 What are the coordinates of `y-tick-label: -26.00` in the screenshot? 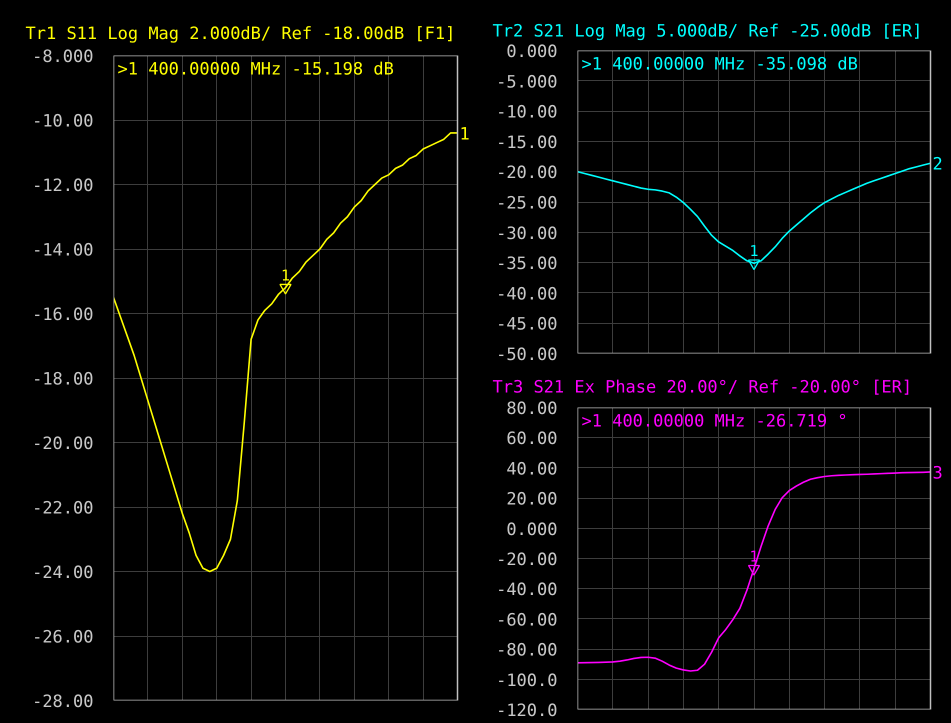 It's located at (63, 638).